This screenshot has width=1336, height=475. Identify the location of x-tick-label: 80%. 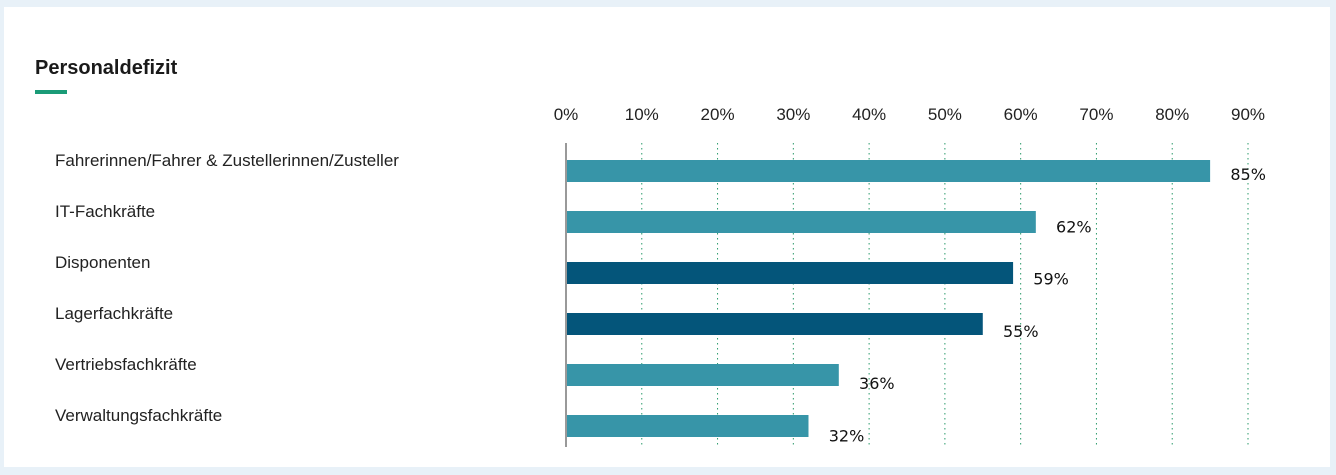
(1172, 114).